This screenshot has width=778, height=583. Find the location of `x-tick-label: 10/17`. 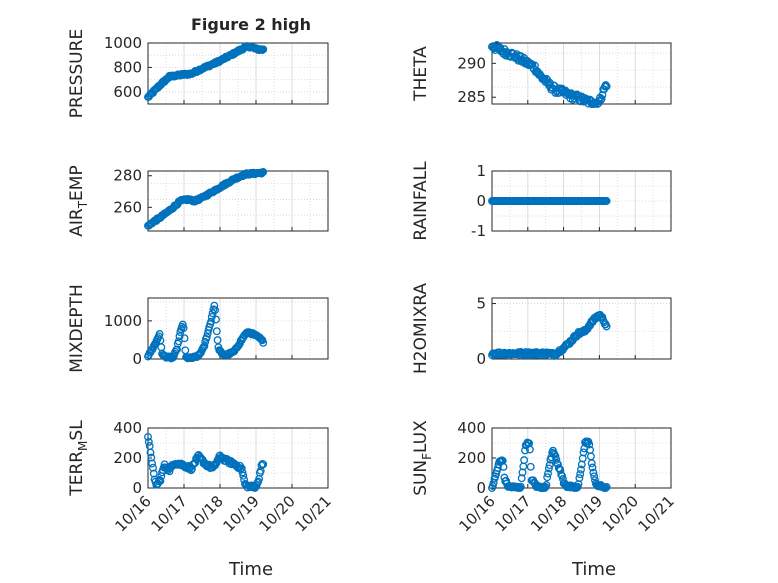

x-tick-label: 10/17 is located at coordinates (512, 513).